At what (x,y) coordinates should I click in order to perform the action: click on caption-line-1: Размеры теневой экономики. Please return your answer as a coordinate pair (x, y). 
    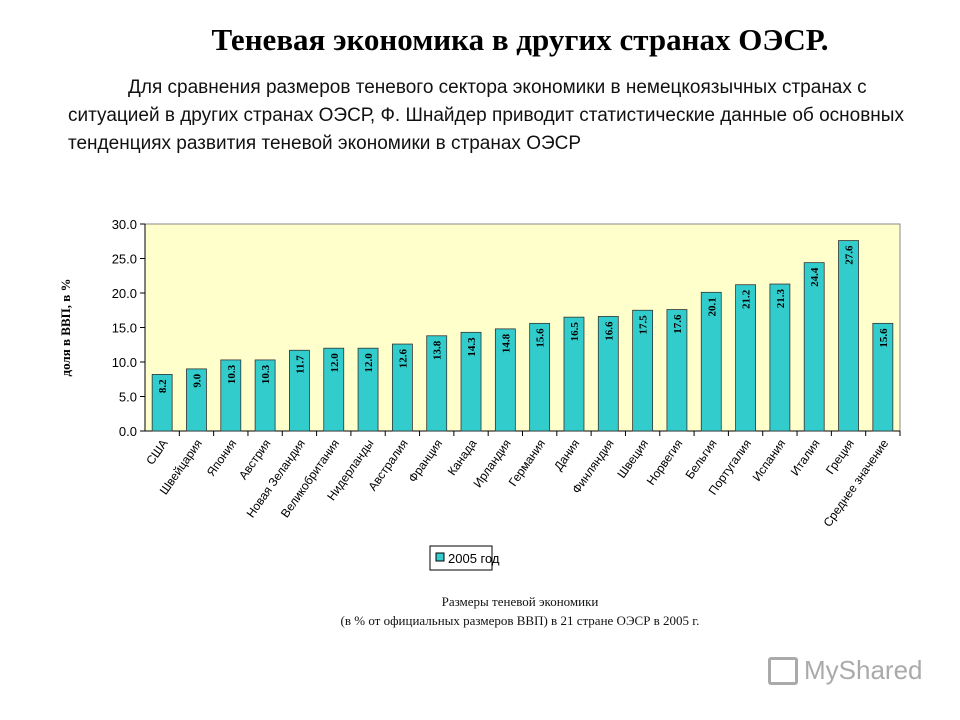
    Looking at the image, I should click on (520, 601).